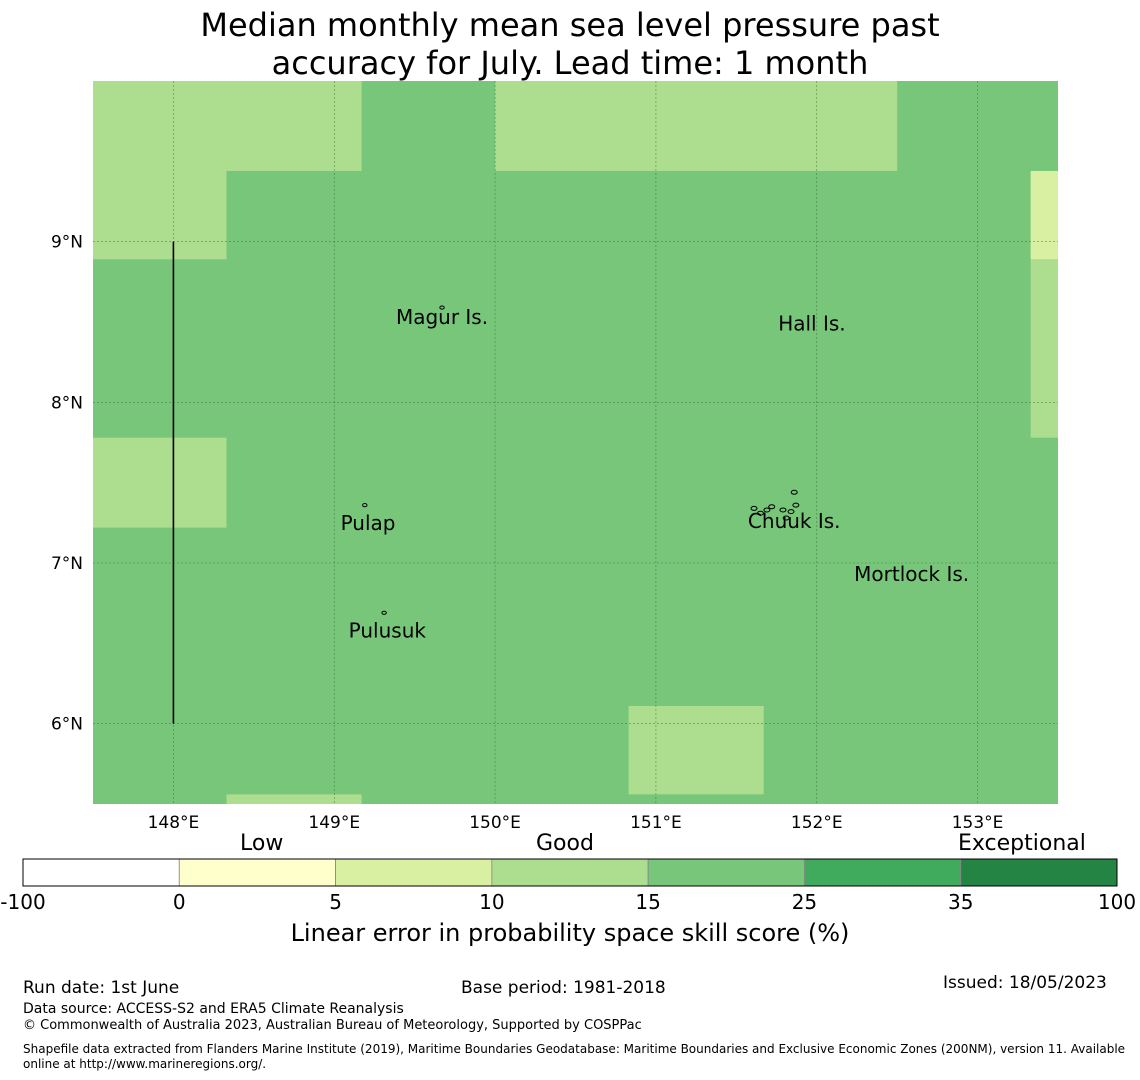 Image resolution: width=1140 pixels, height=1080 pixels. Describe the element at coordinates (442, 317) in the screenshot. I see `place-label: Magur Is.` at that location.